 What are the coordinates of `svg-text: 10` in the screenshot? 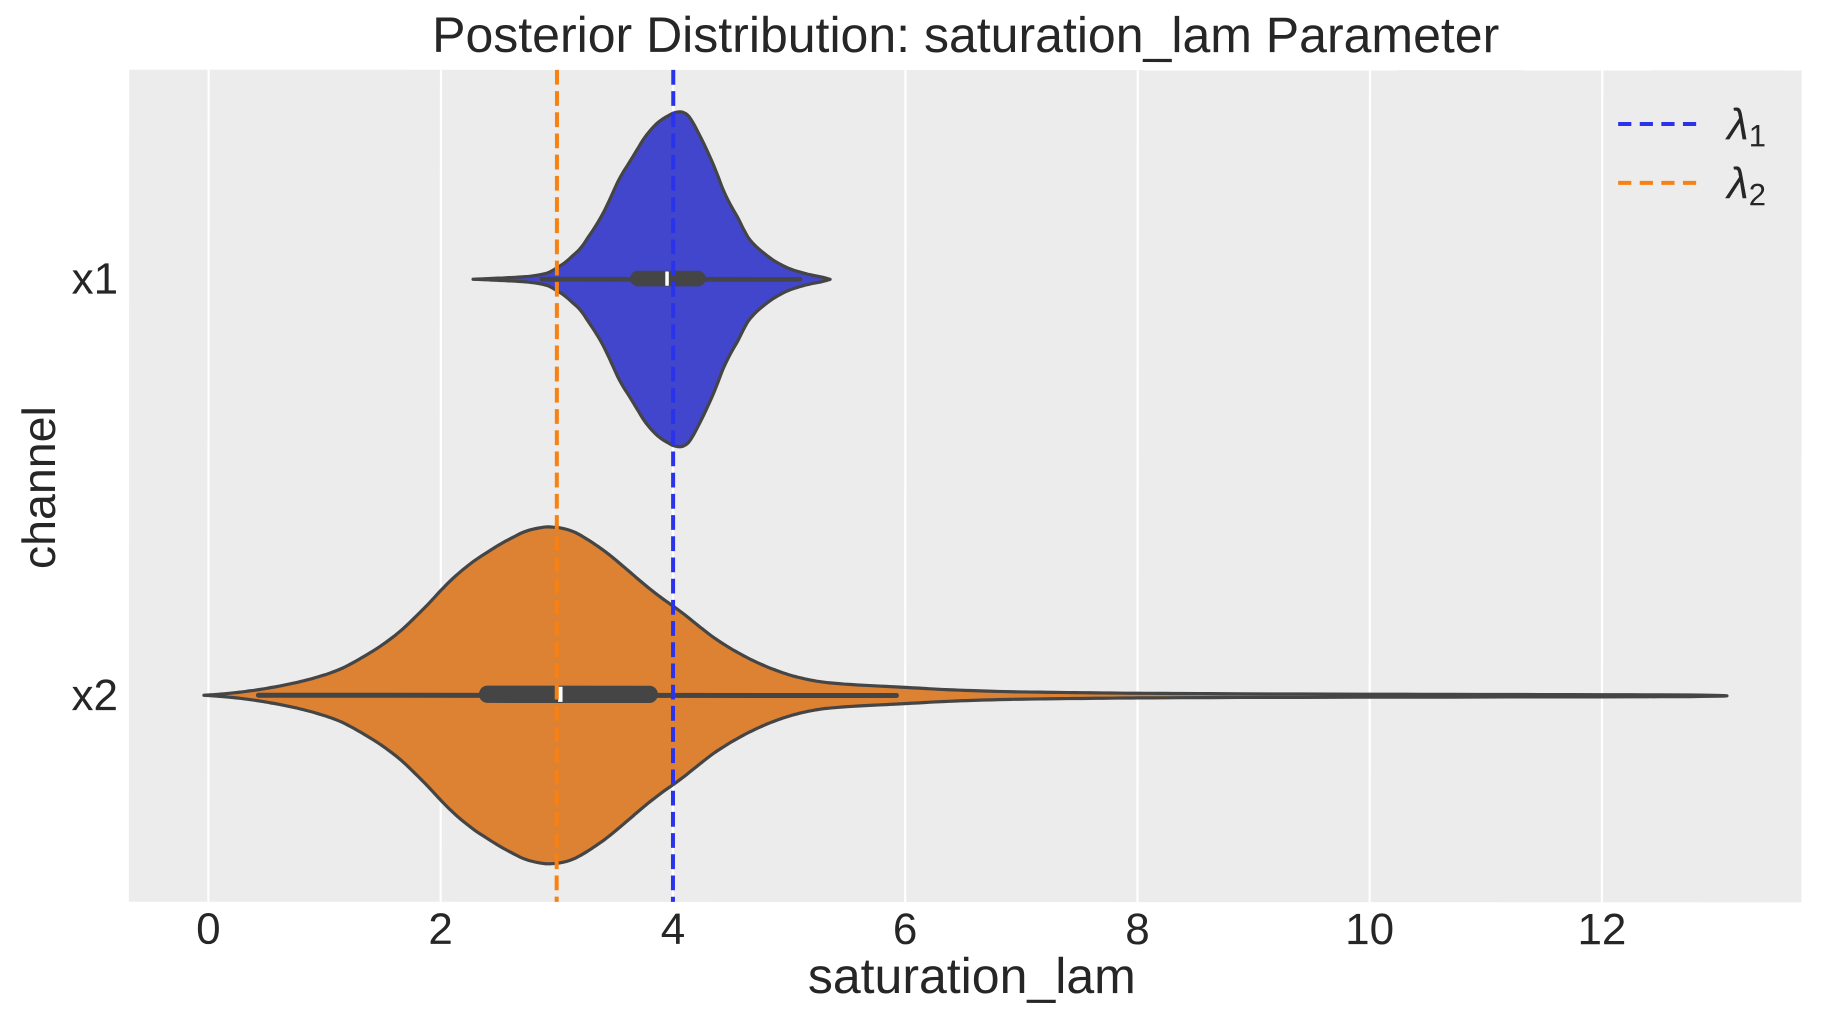 It's located at (1369, 929).